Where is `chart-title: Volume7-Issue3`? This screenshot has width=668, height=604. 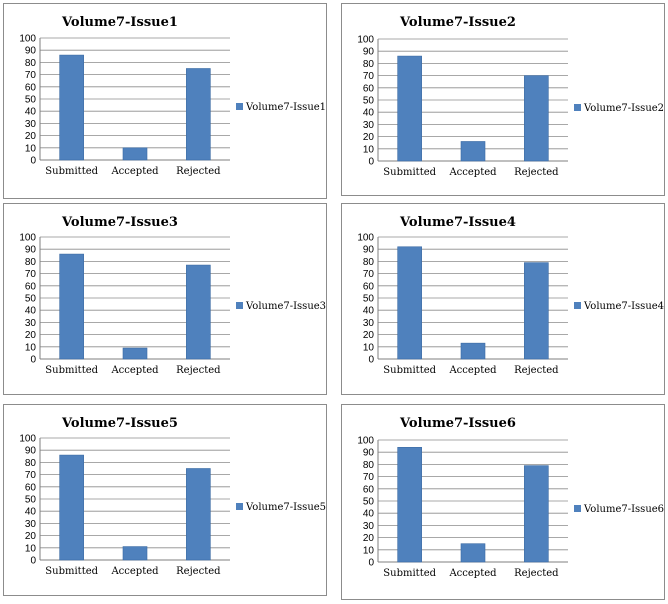
chart-title: Volume7-Issue3 is located at coordinates (119, 222).